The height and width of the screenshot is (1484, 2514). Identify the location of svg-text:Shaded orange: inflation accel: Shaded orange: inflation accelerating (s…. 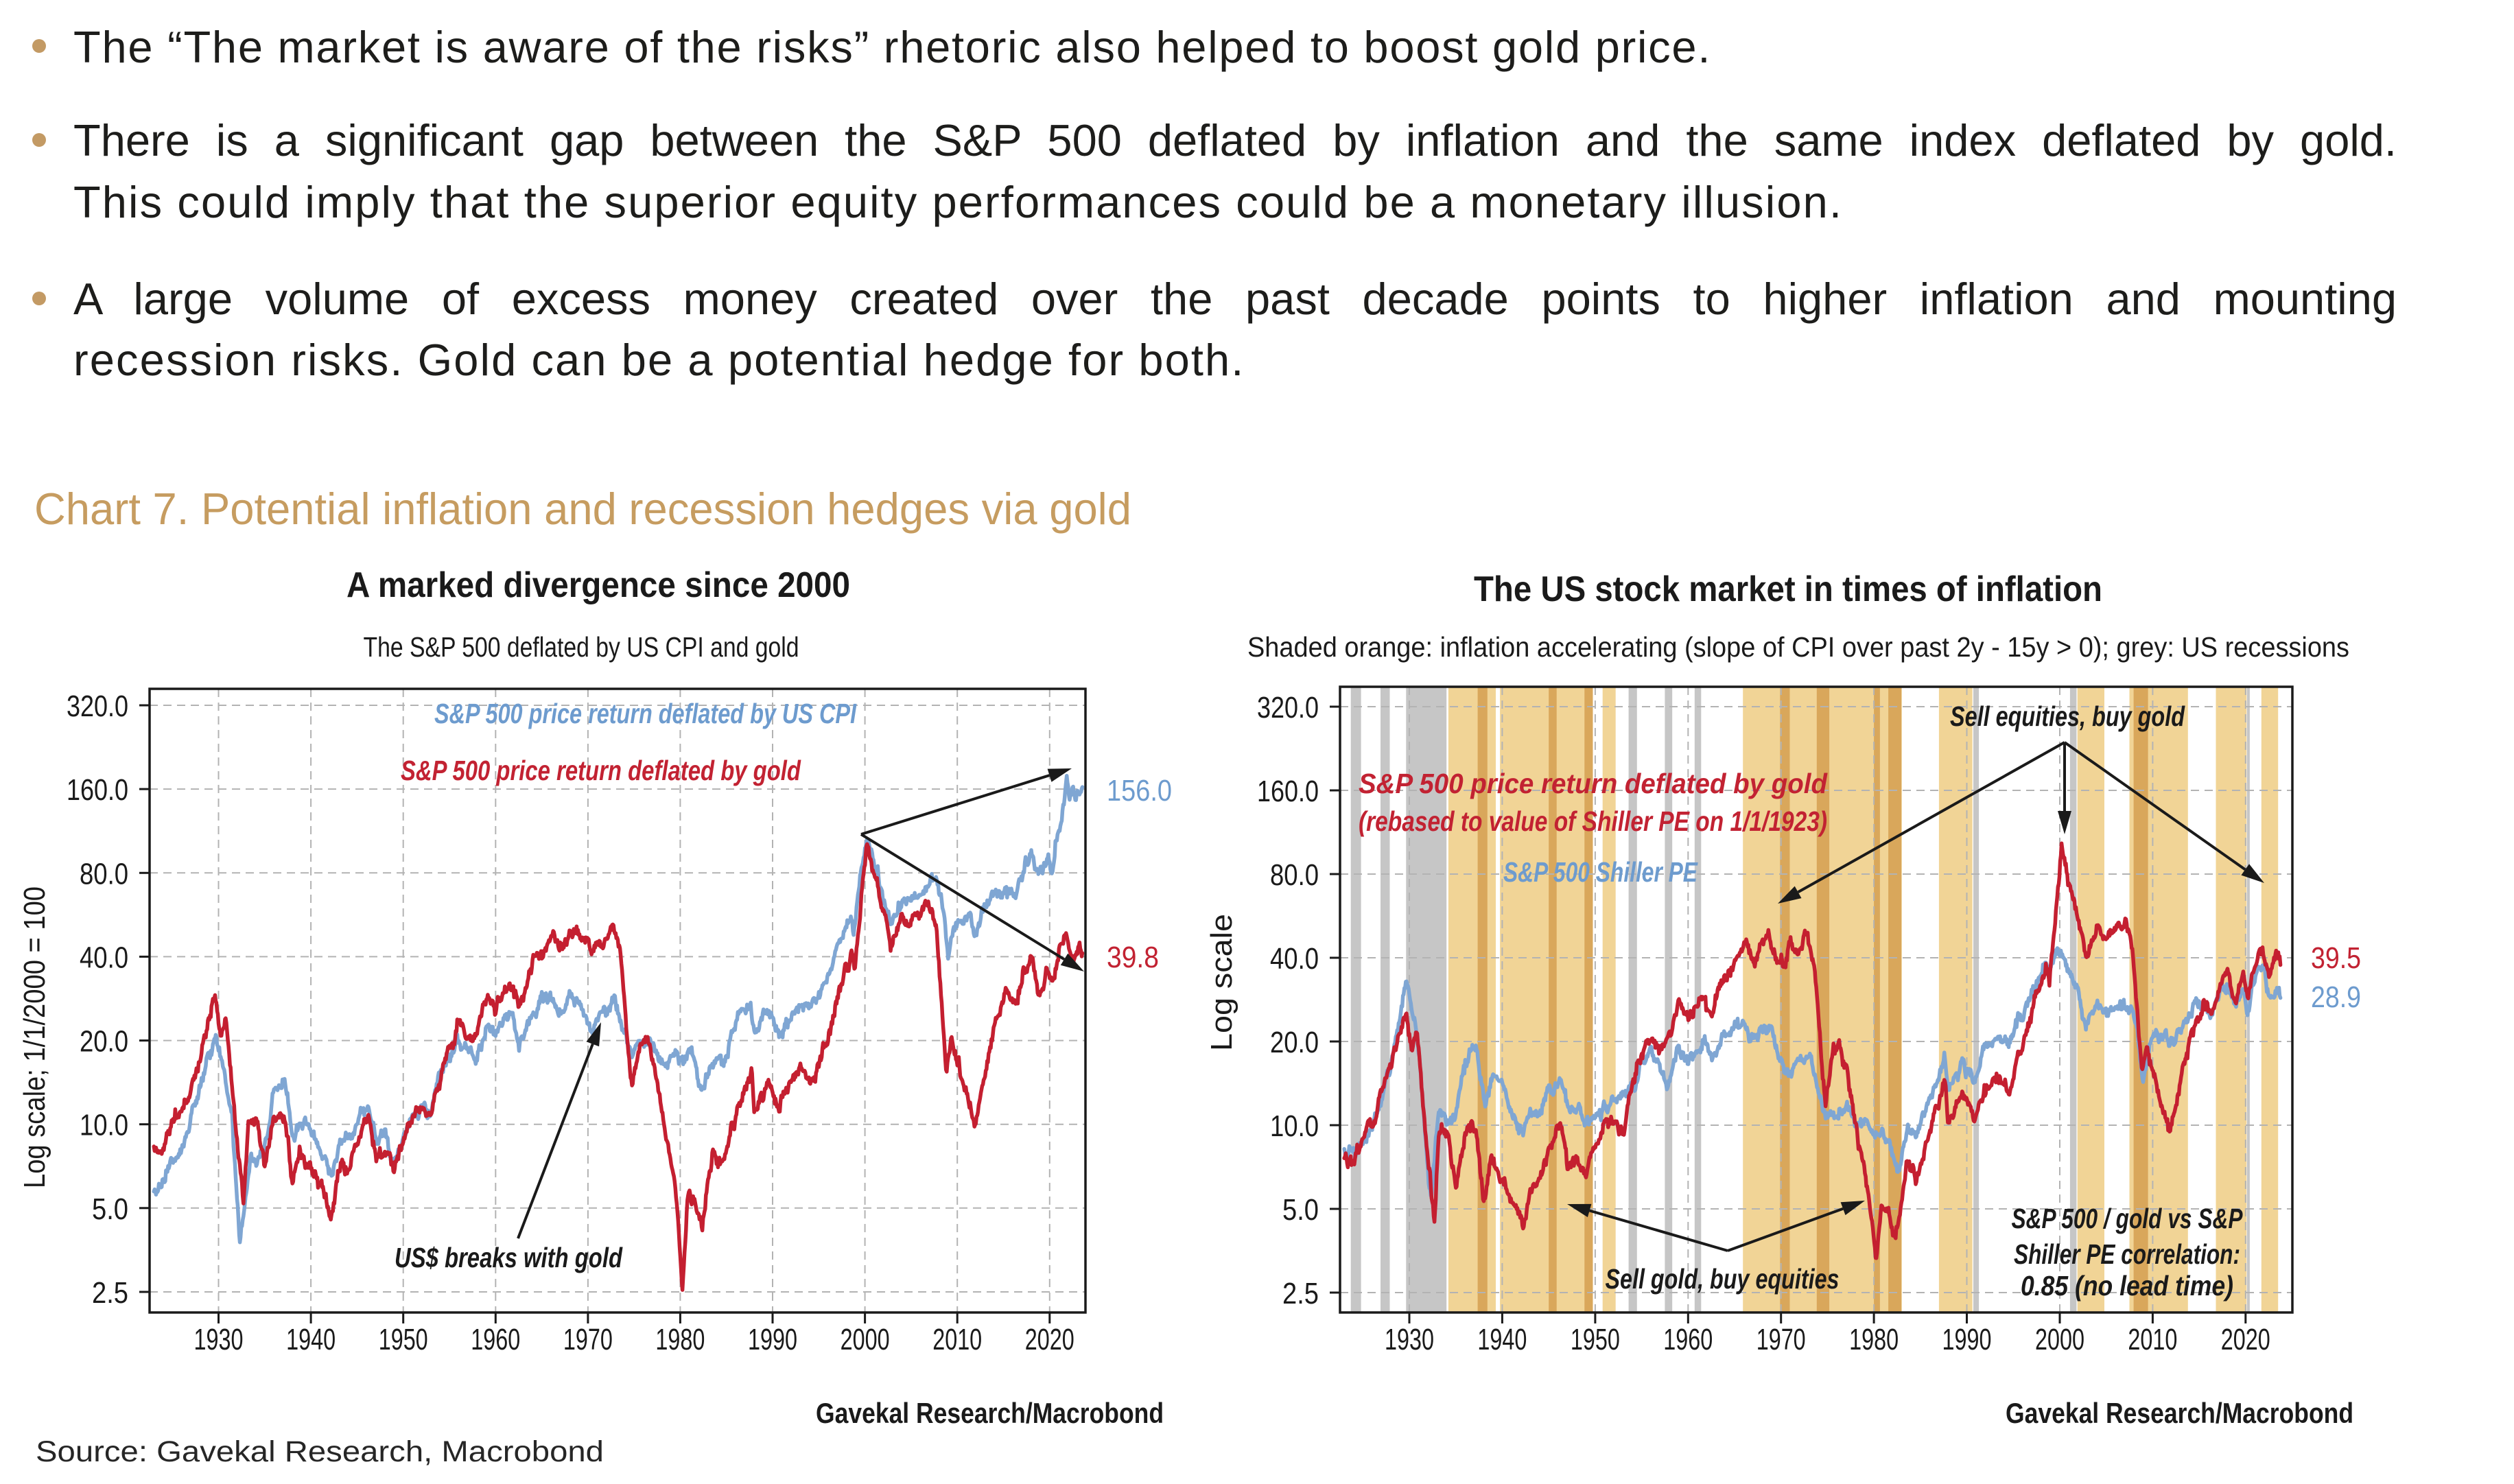
(1798, 647).